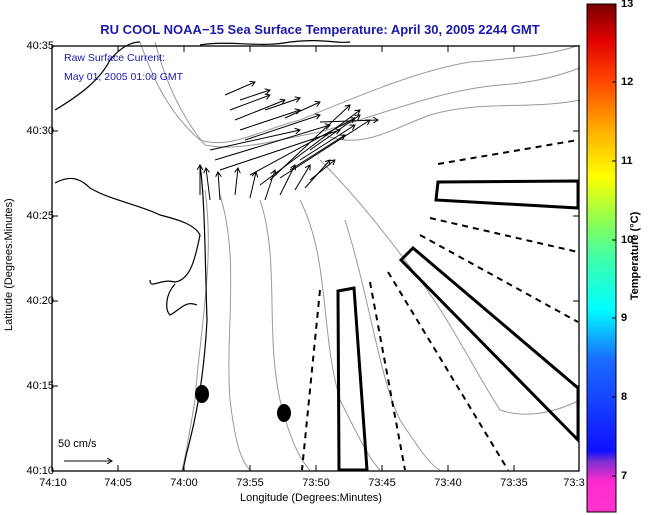  Describe the element at coordinates (382, 483) in the screenshot. I see `x-tick-label: 73:45` at that location.